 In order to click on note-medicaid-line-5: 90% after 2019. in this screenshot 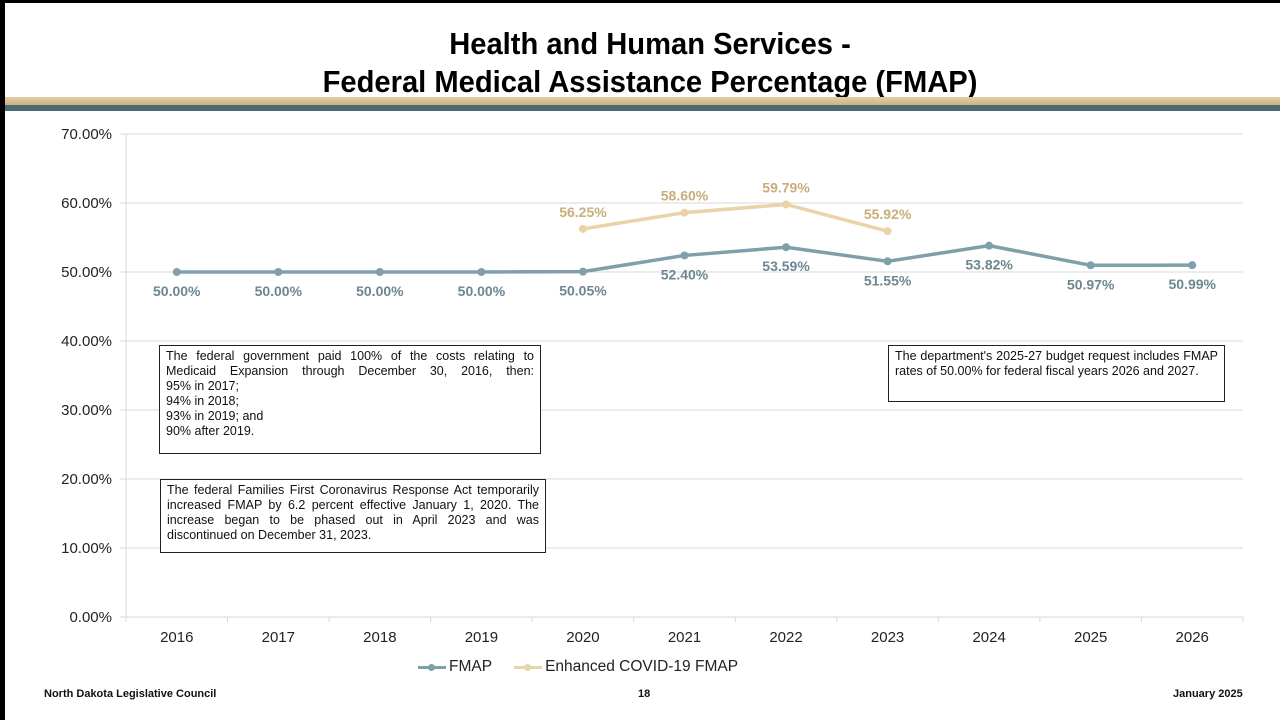, I will do `click(210, 431)`.